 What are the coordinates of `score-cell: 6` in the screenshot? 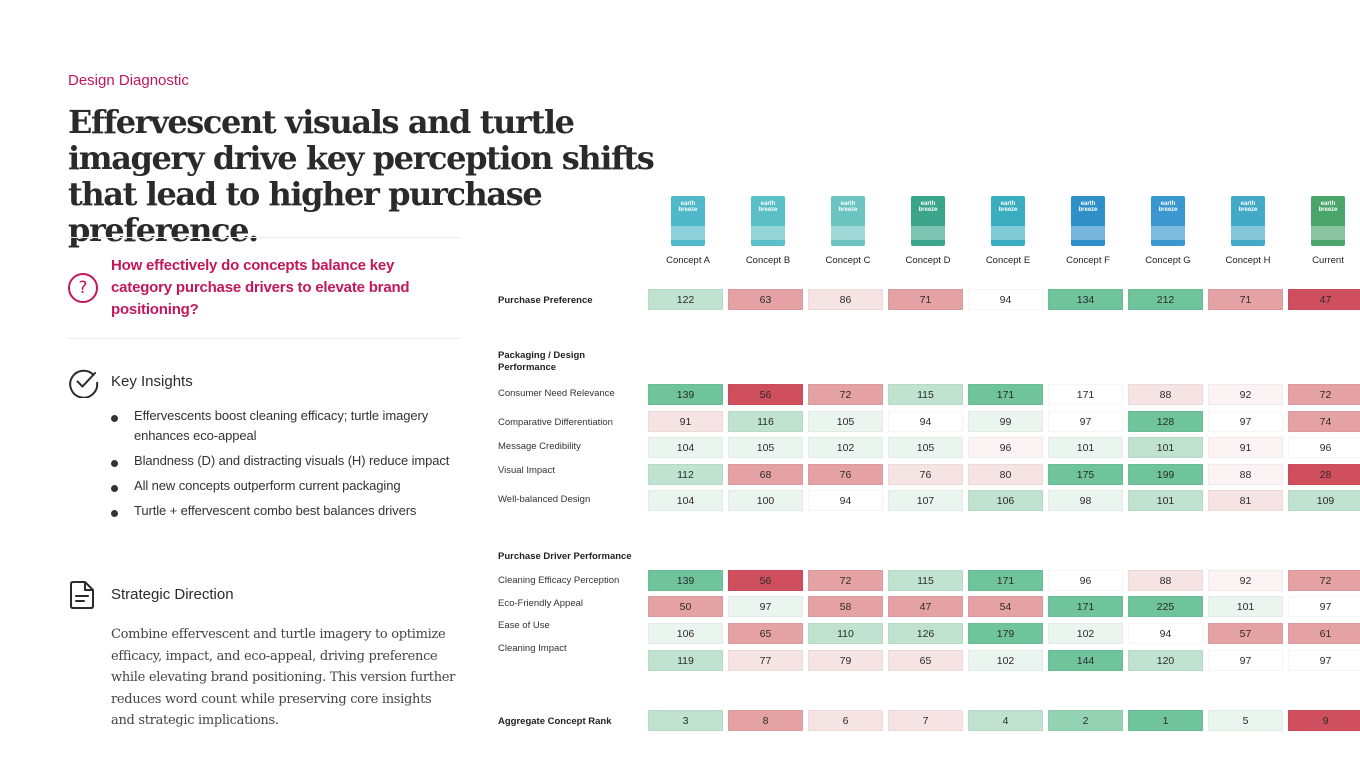 It's located at (845, 720).